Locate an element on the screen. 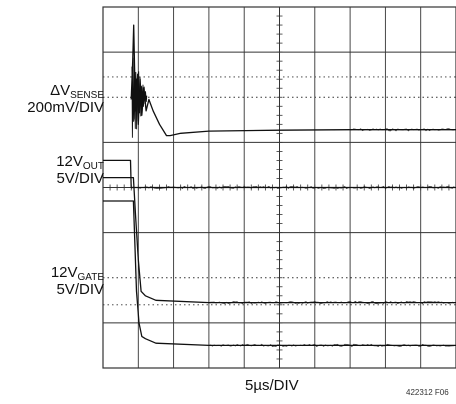  dvsense-sub: SENSE is located at coordinates (87, 95).